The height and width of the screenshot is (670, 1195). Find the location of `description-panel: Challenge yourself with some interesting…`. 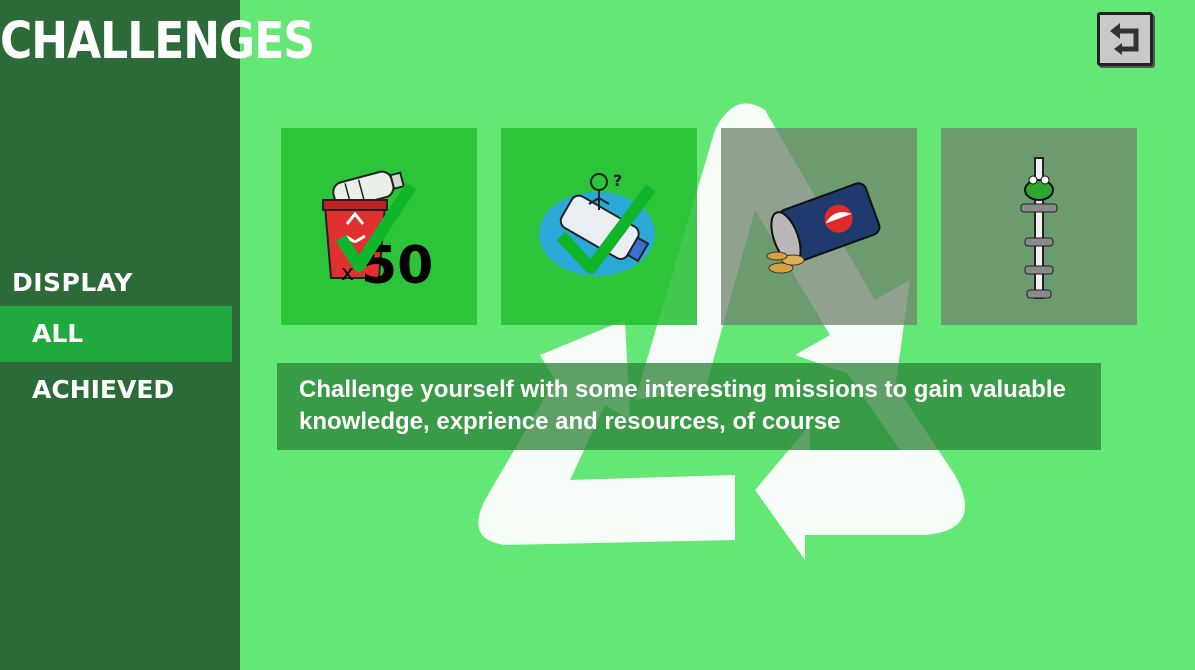

description-panel: Challenge yourself with some interesting… is located at coordinates (689, 406).